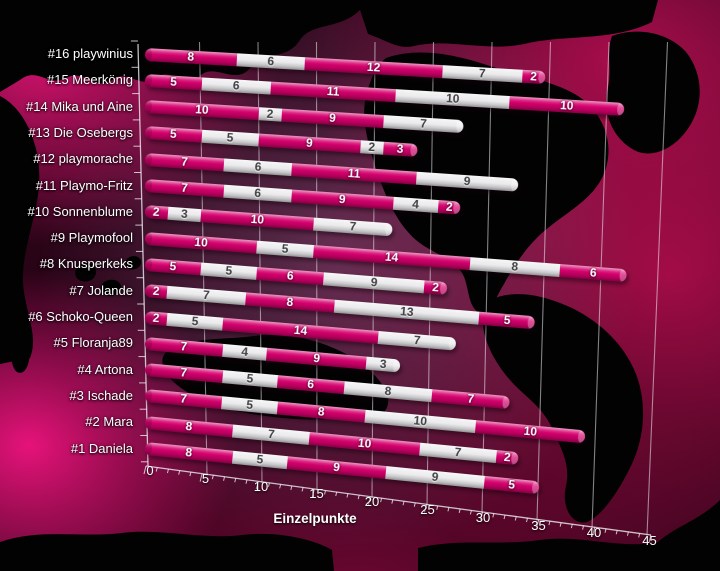 The width and height of the screenshot is (720, 571). What do you see at coordinates (538, 525) in the screenshot?
I see `x-tick-label: 35` at bounding box center [538, 525].